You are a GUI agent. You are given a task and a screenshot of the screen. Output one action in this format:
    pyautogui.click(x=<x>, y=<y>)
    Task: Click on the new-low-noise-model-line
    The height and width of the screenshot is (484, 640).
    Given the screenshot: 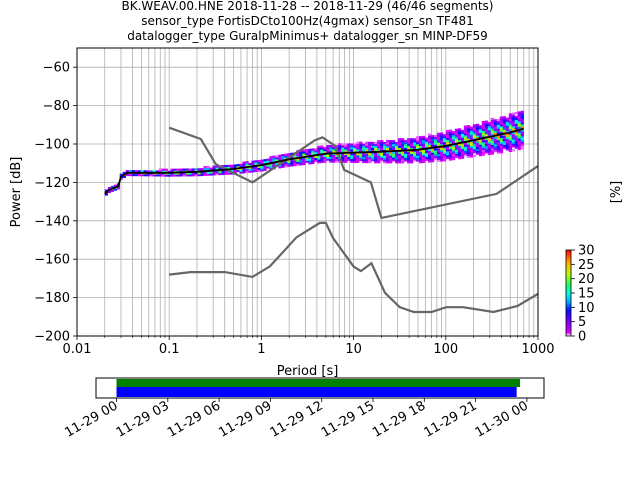 What is the action you would take?
    pyautogui.click(x=353, y=267)
    